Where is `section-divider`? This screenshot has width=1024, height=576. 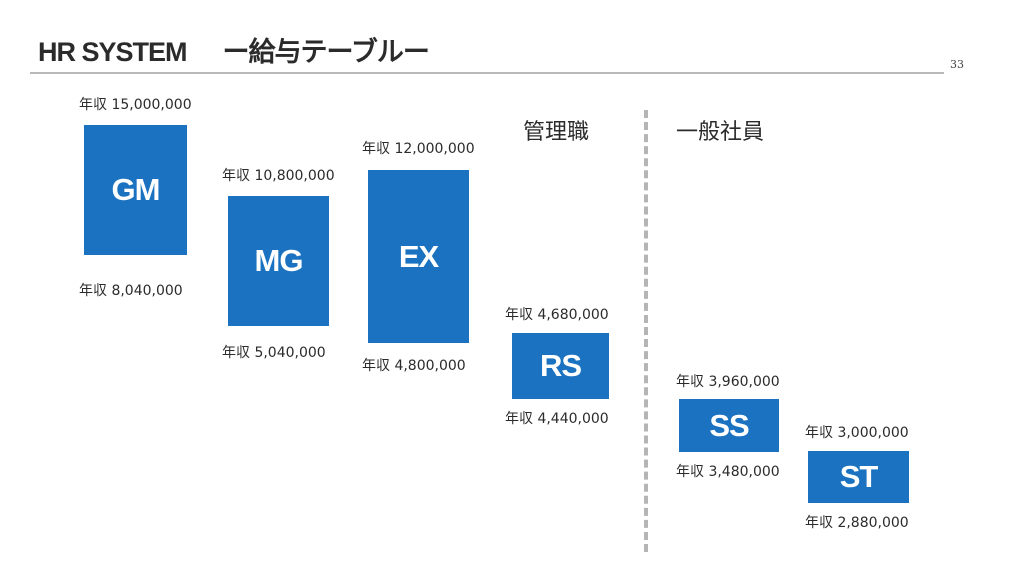
section-divider is located at coordinates (646, 331).